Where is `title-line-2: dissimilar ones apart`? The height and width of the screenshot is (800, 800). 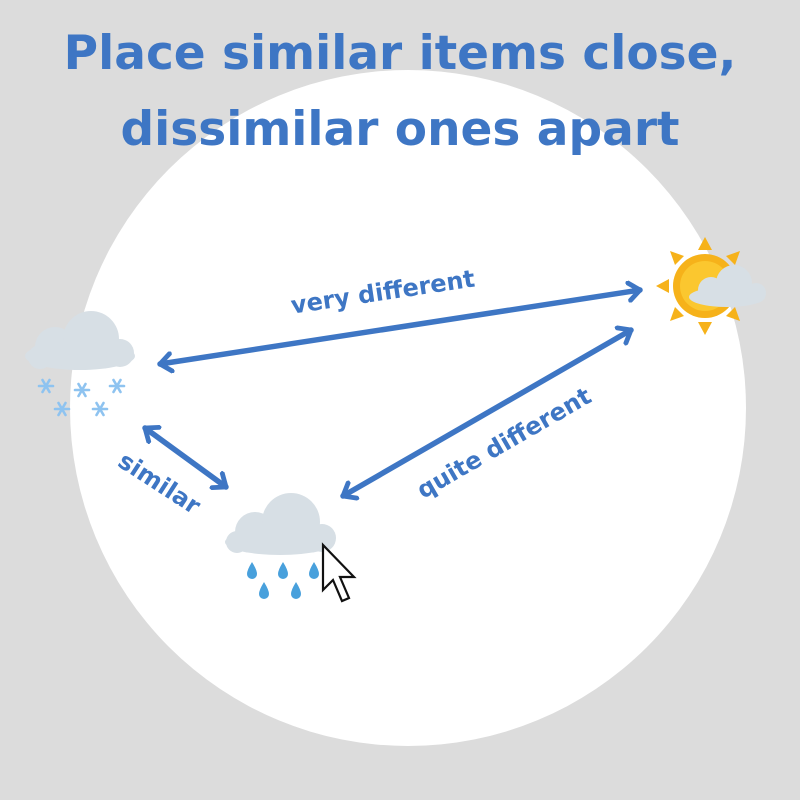
title-line-2: dissimilar ones apart is located at coordinates (400, 129).